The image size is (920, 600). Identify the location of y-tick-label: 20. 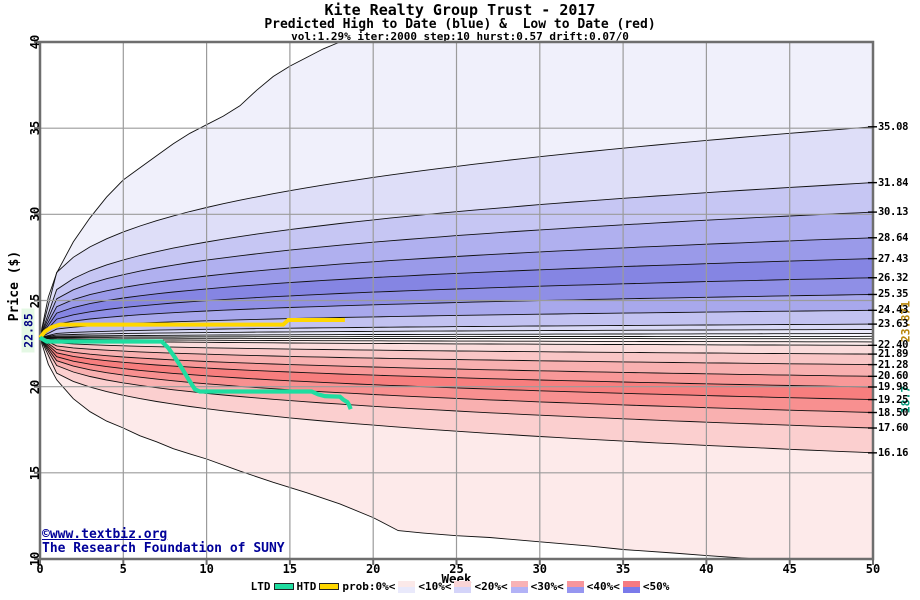
(35, 386).